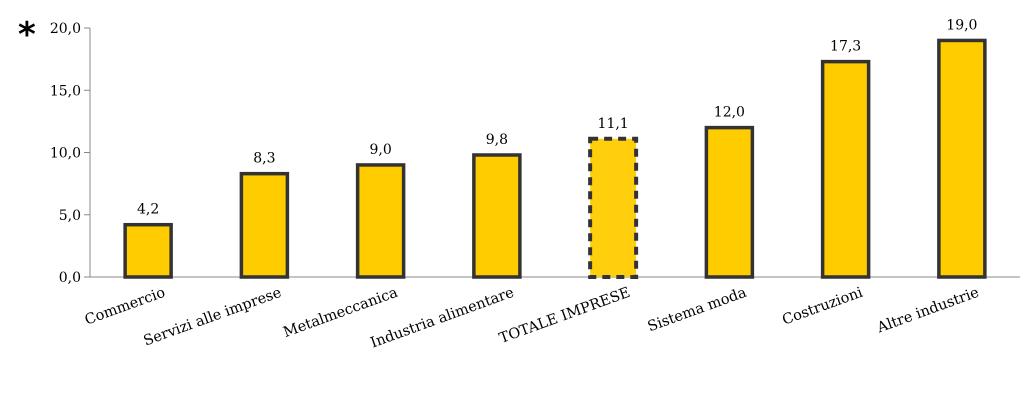  What do you see at coordinates (380, 150) in the screenshot?
I see `data-label: 9,0` at bounding box center [380, 150].